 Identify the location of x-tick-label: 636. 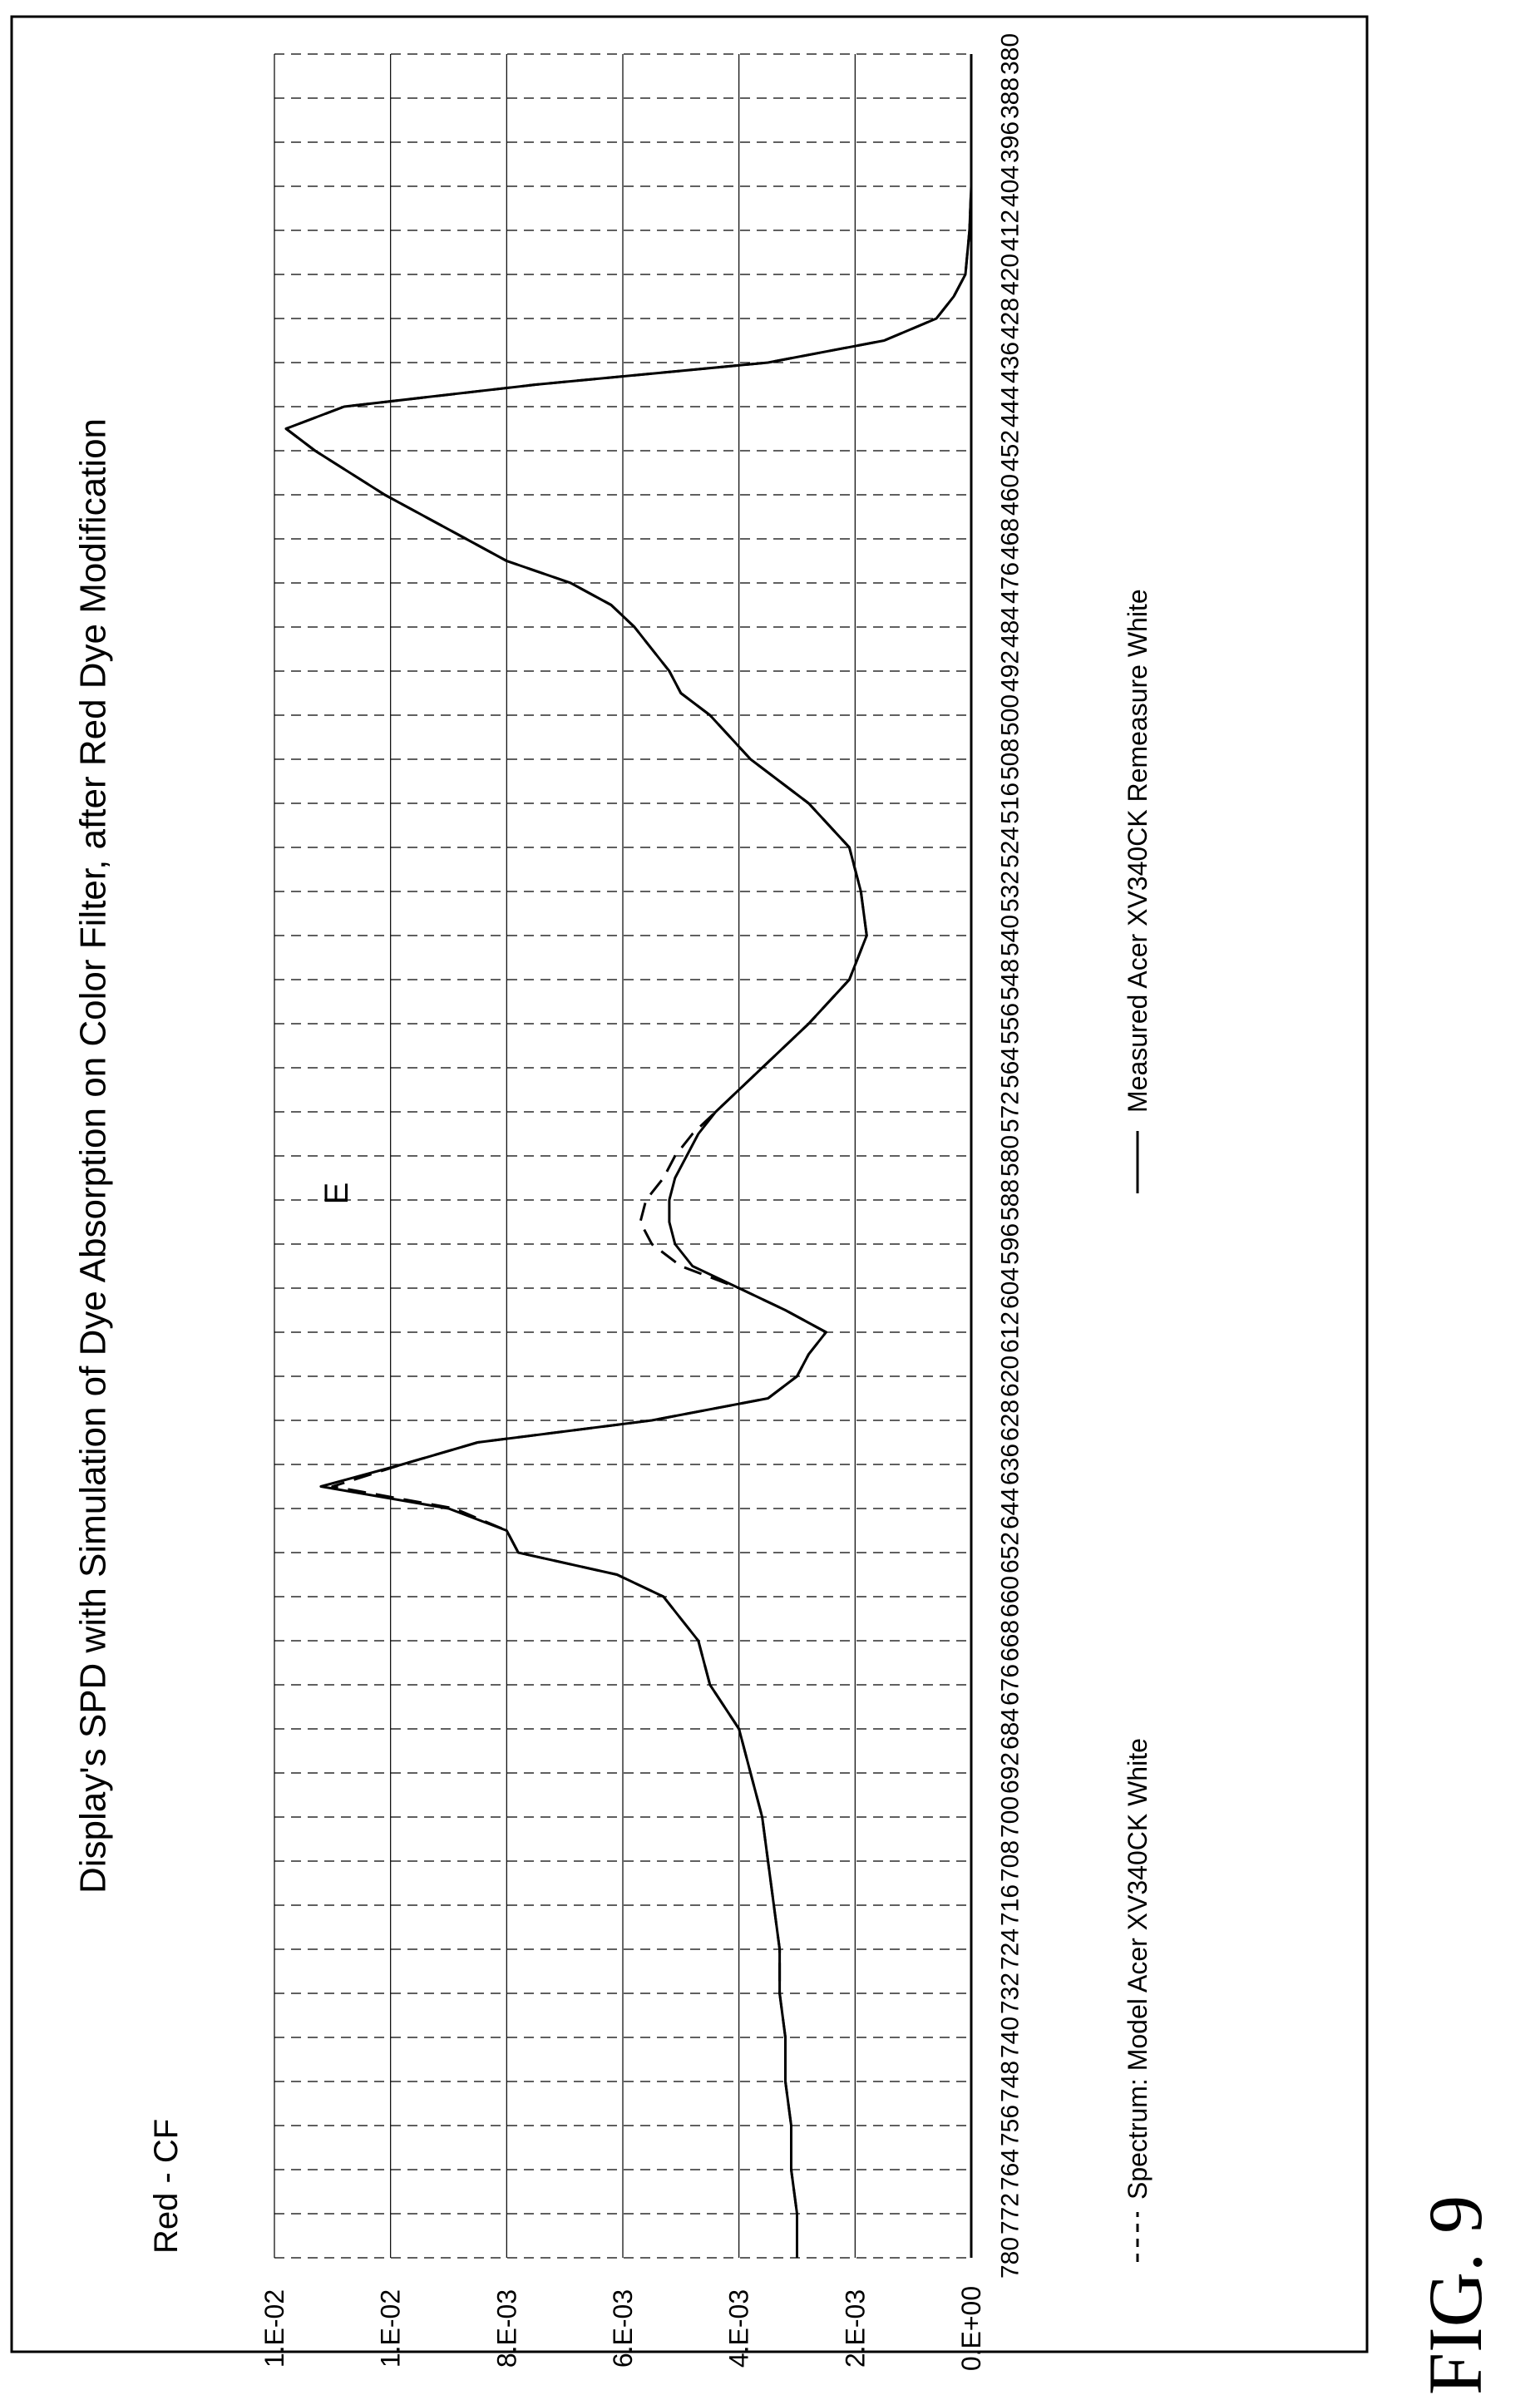
(1011, 1464).